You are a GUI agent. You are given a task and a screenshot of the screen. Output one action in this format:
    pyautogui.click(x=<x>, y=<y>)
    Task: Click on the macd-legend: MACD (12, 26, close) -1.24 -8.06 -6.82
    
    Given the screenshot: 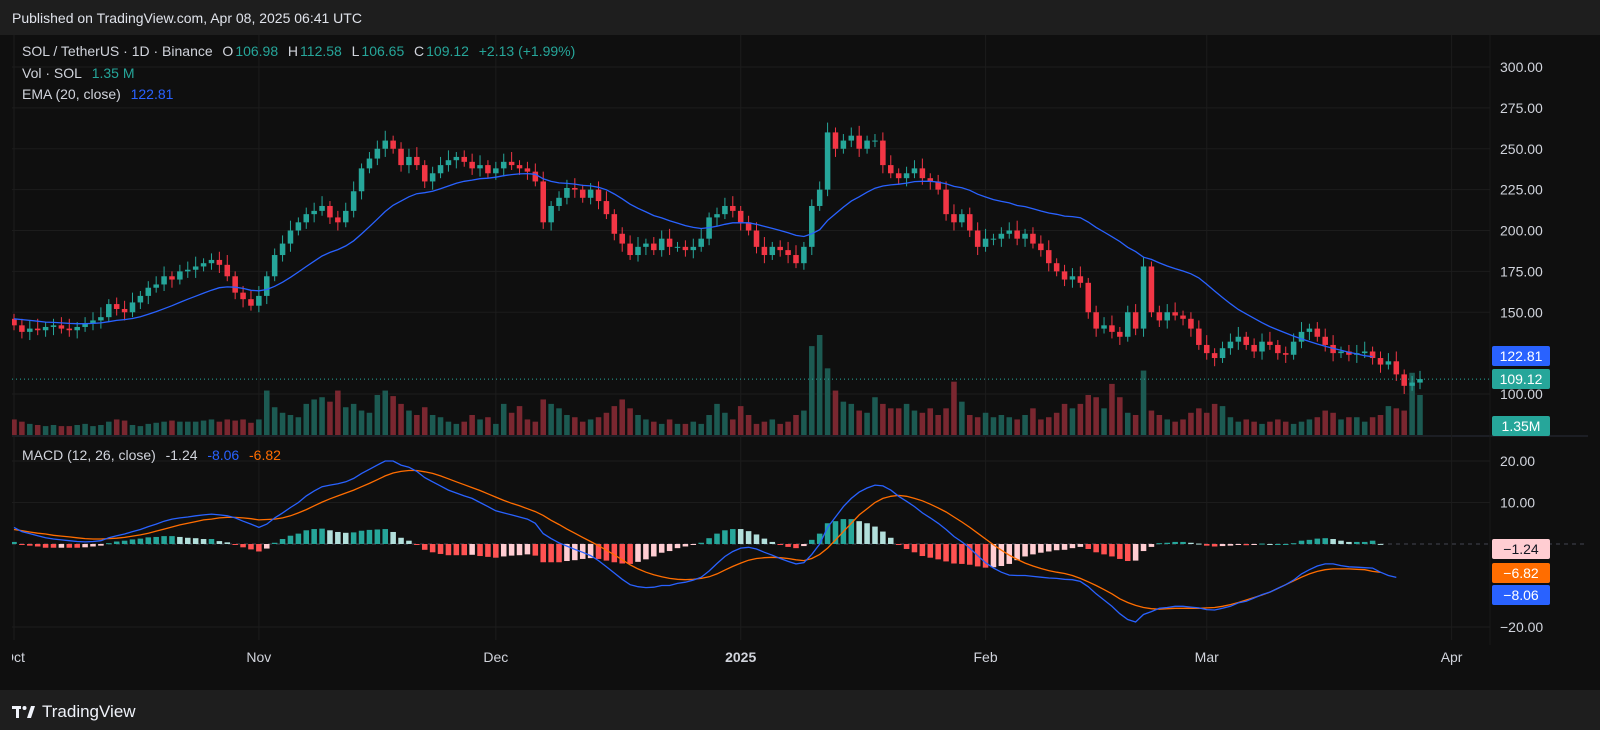 What is the action you would take?
    pyautogui.click(x=152, y=455)
    